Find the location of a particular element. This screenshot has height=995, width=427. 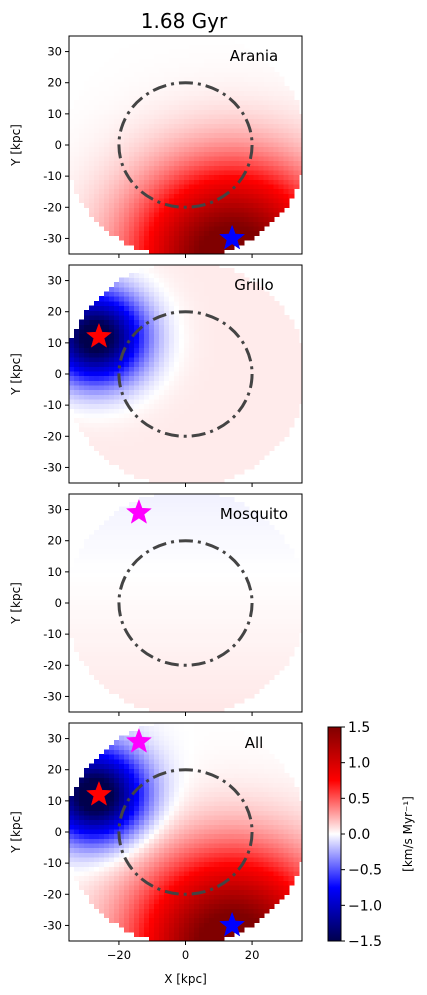

panel-label: Mosquito is located at coordinates (254, 514).